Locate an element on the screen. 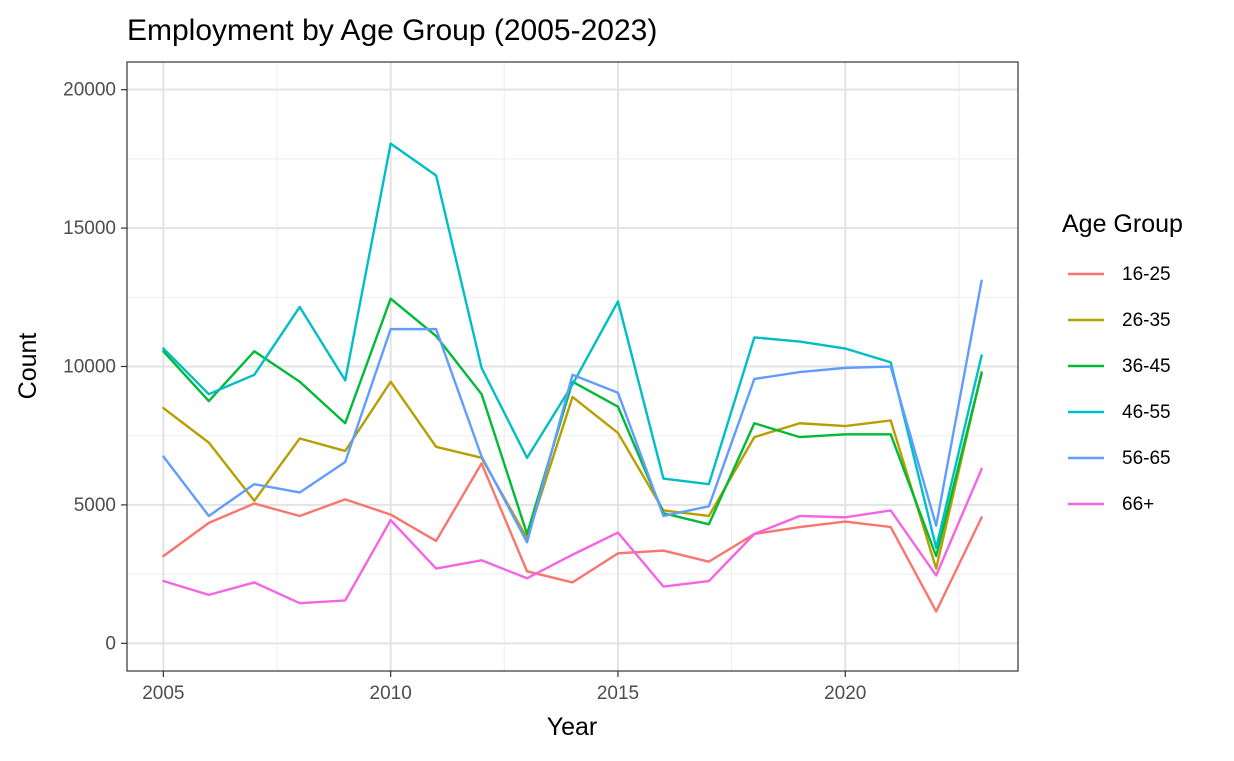 This screenshot has width=1234, height=761. x-tick-label: 2010 is located at coordinates (391, 693).